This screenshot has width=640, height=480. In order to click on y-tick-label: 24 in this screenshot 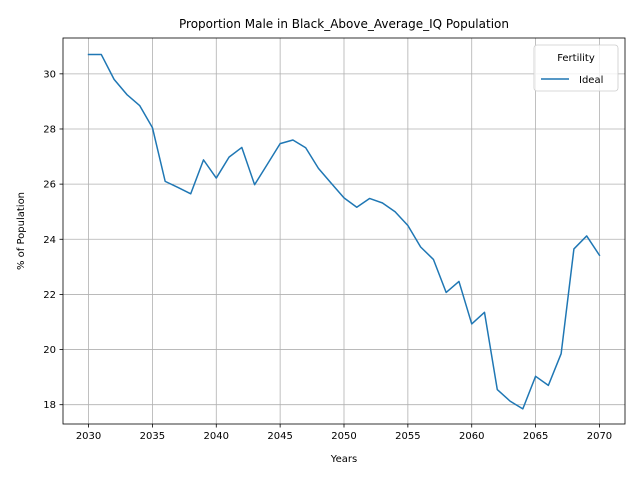, I will do `click(49, 240)`.